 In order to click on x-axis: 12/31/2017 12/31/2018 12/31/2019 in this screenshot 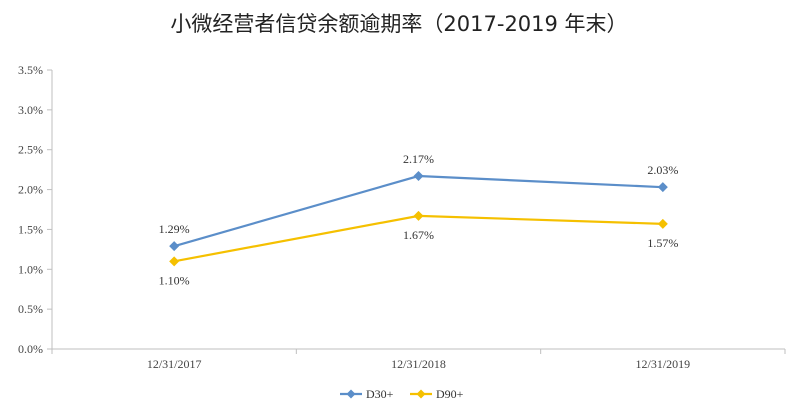, I will do `click(418, 359)`.